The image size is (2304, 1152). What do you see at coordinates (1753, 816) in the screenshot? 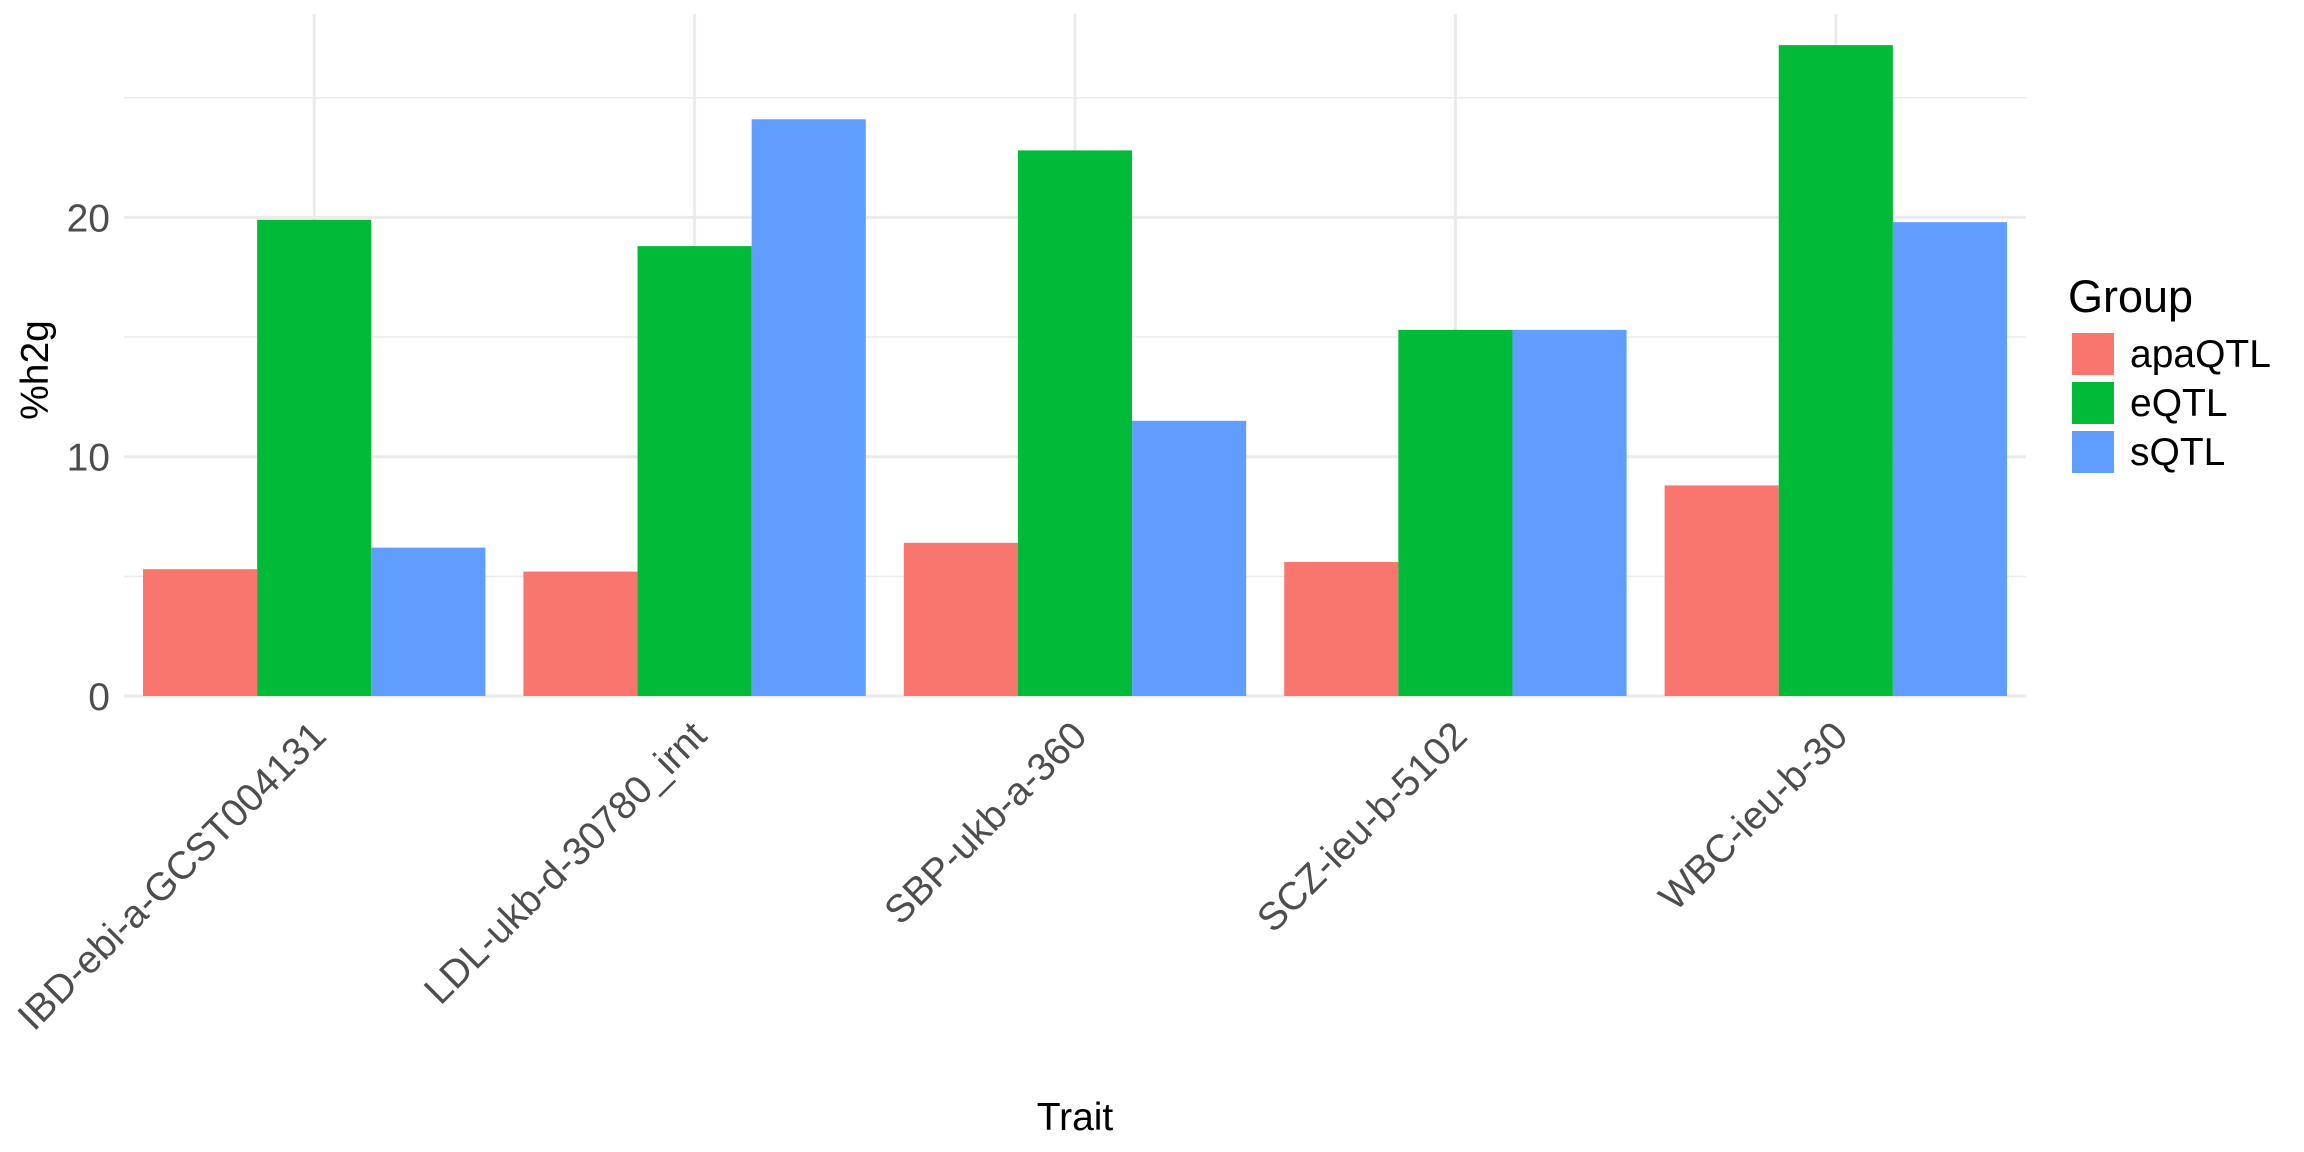
I see `x-tick-label: WBC-ieu-b-30` at bounding box center [1753, 816].